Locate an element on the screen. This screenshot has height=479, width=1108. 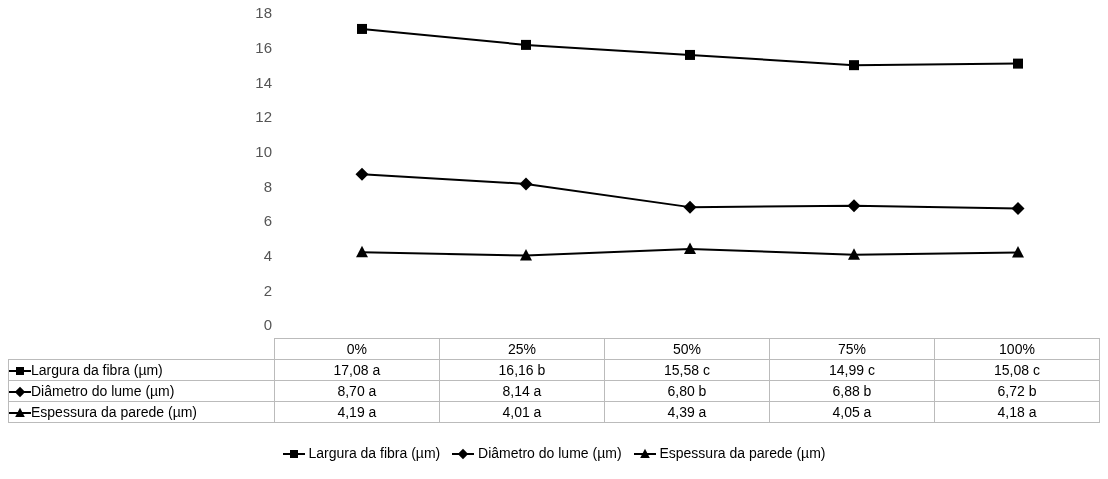
data-label: 4,19 a is located at coordinates (357, 412).